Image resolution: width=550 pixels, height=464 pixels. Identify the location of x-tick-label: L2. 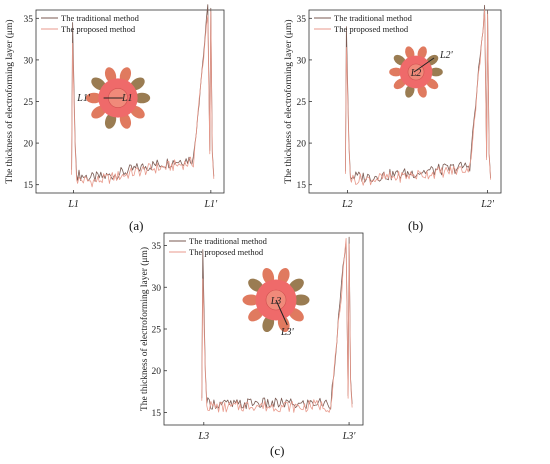
(347, 204).